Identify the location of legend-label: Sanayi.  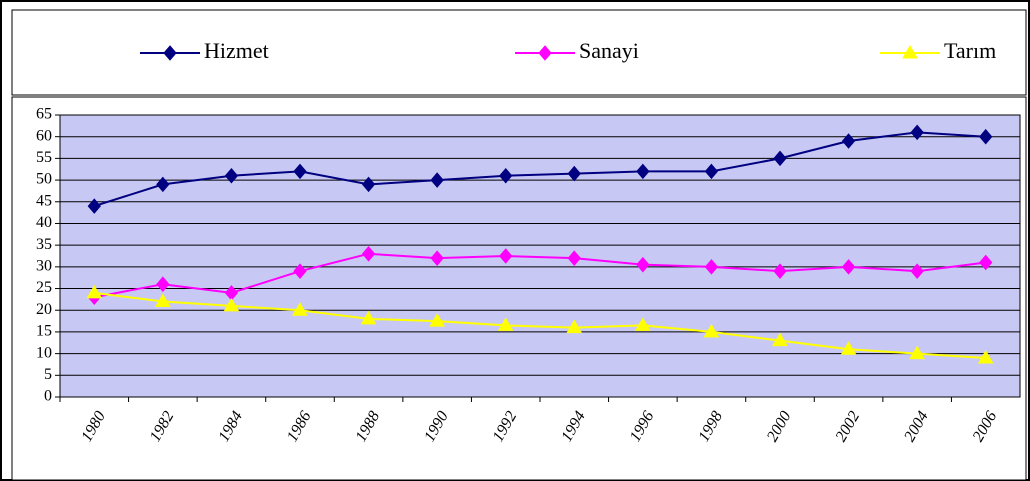
(609, 50).